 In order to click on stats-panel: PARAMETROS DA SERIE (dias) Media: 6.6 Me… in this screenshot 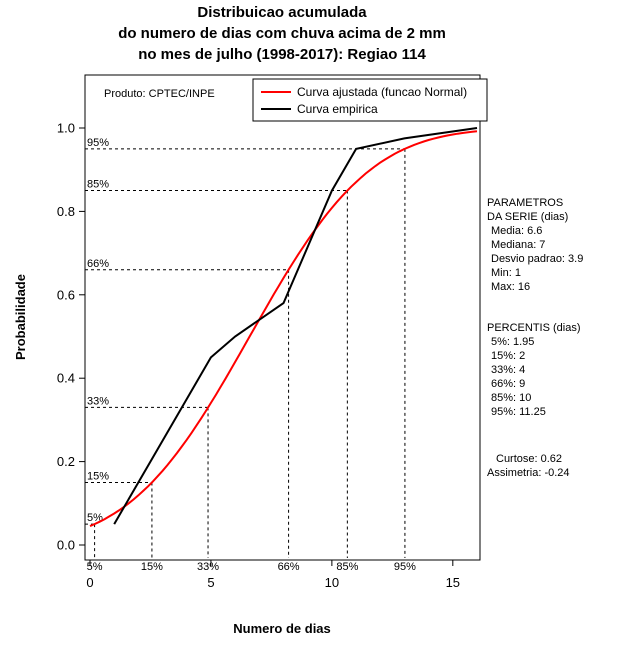, I will do `click(535, 338)`.